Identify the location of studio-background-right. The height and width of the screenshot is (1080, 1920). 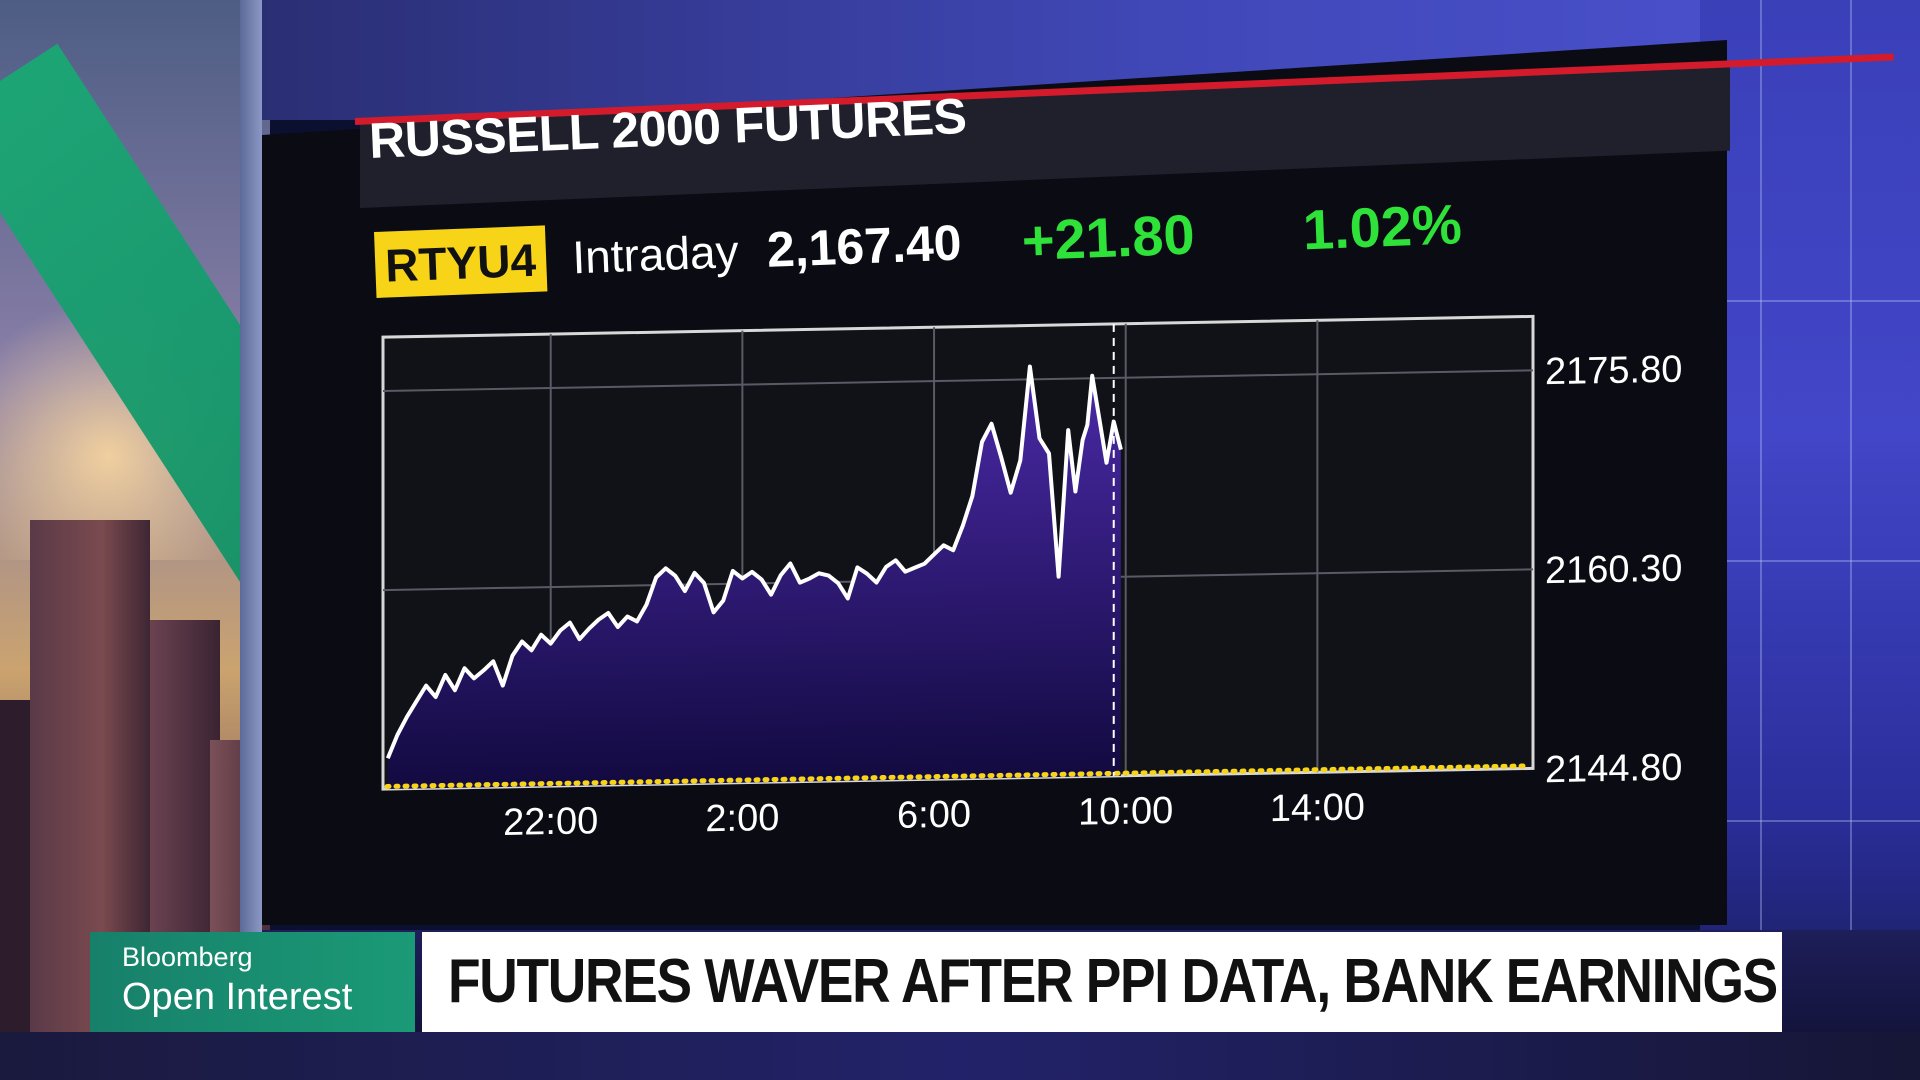
(1810, 540).